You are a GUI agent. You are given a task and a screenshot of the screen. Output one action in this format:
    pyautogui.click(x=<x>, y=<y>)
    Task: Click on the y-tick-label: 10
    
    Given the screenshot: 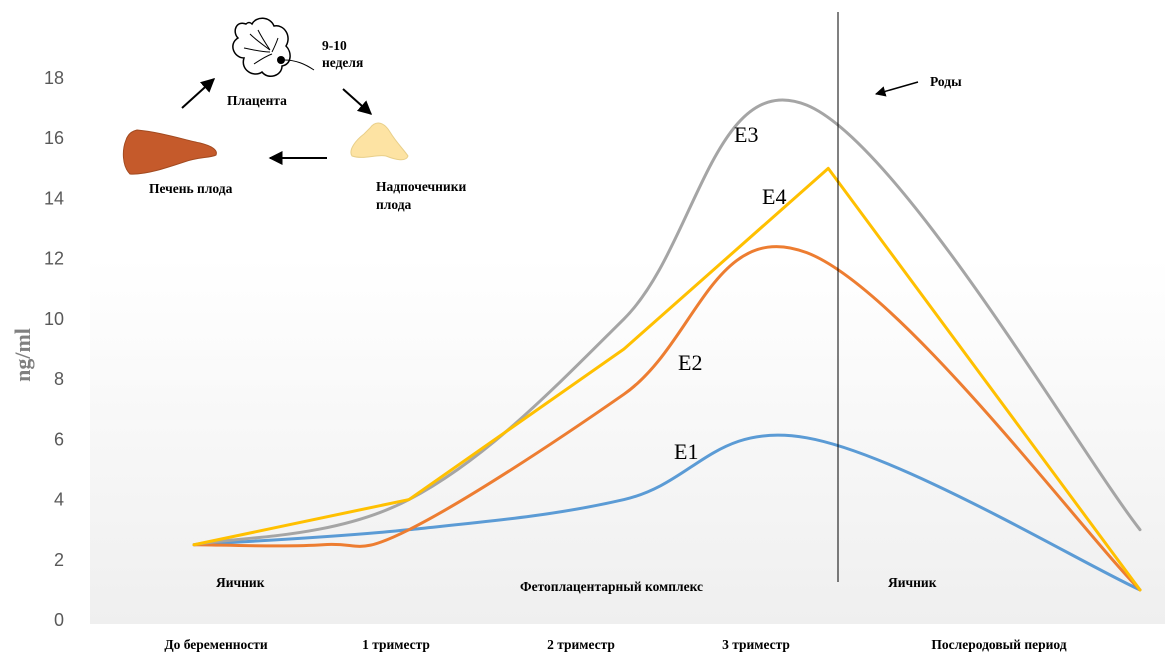 What is the action you would take?
    pyautogui.click(x=54, y=319)
    